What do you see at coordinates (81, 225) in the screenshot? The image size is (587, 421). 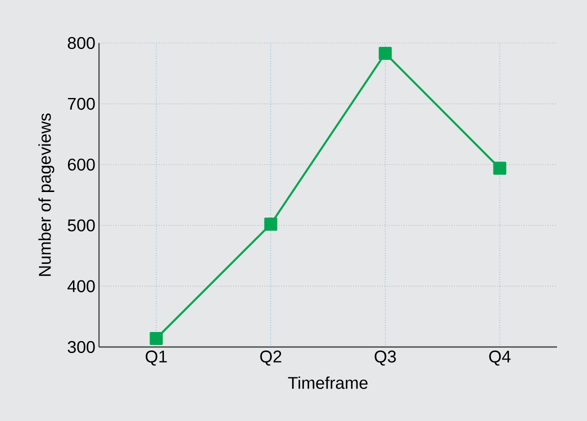 I see `y-tick-label: 500` at bounding box center [81, 225].